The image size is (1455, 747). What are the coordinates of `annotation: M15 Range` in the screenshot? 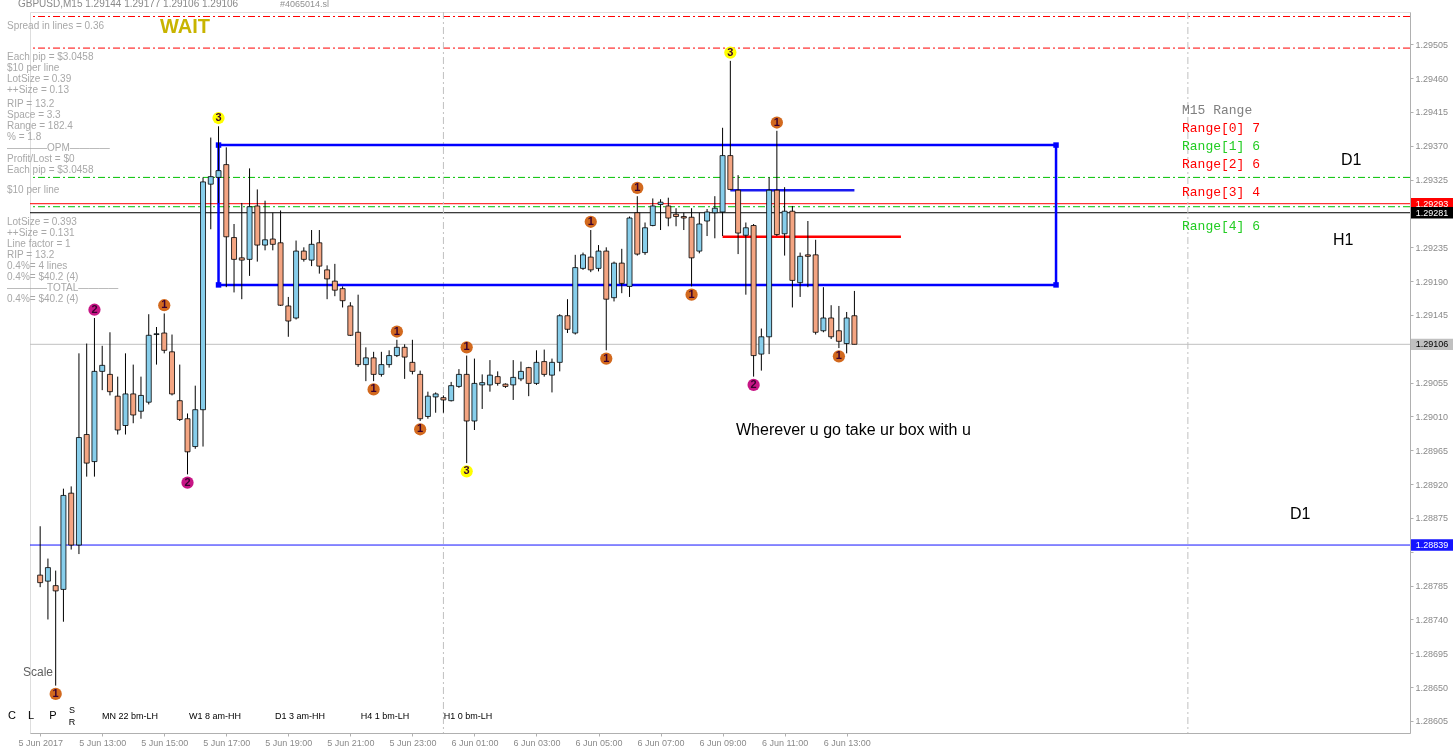 It's located at (1217, 110).